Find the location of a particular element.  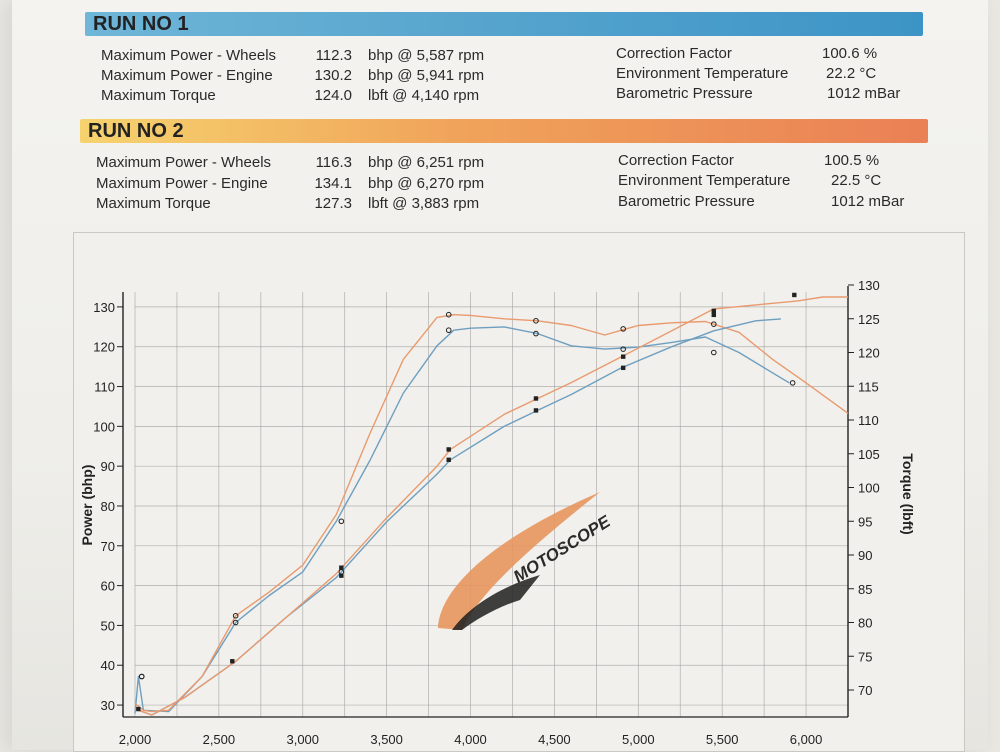

metric-unit: bhp @ 5,587 rpm is located at coordinates (426, 55).